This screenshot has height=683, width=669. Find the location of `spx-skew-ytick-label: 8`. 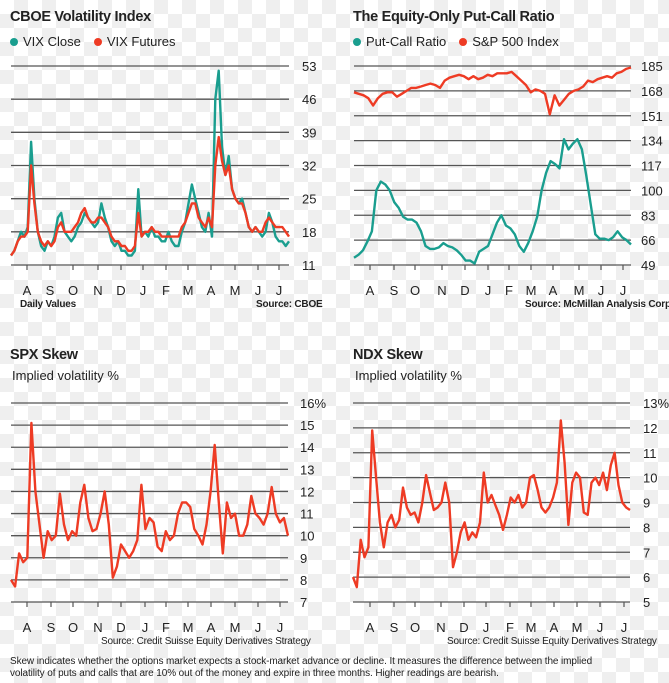

spx-skew-ytick-label: 8 is located at coordinates (303, 580).